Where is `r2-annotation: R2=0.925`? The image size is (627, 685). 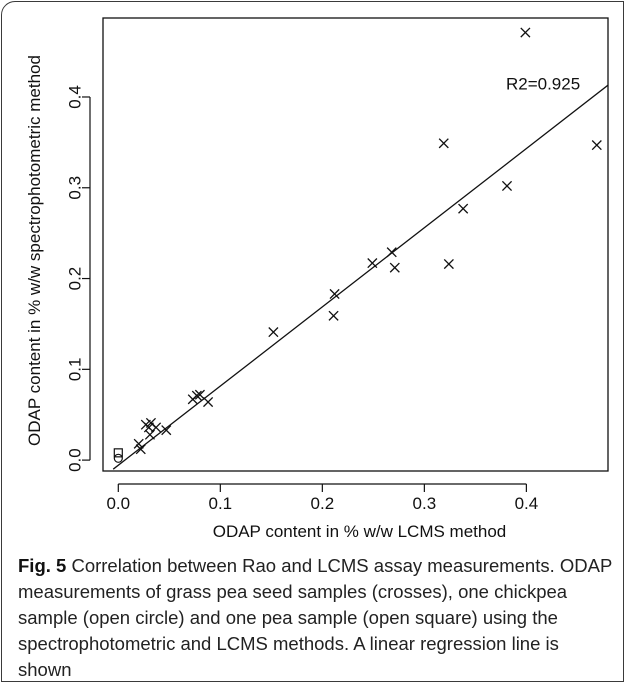 r2-annotation: R2=0.925 is located at coordinates (543, 84).